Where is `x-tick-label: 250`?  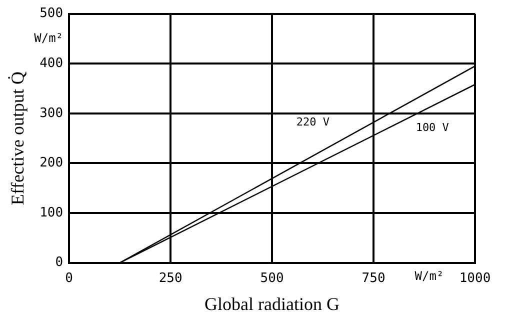 x-tick-label: 250 is located at coordinates (170, 278).